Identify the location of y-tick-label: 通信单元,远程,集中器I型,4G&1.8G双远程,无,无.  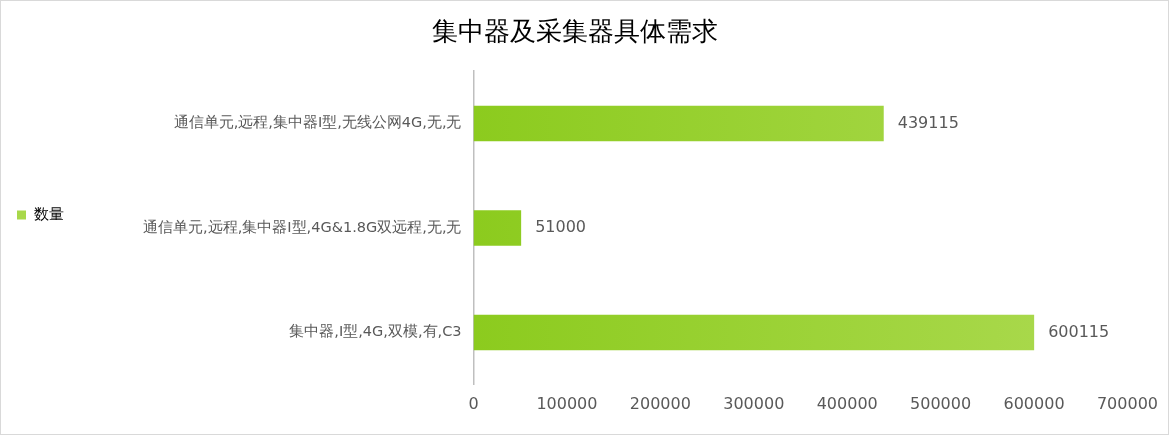
(302, 226).